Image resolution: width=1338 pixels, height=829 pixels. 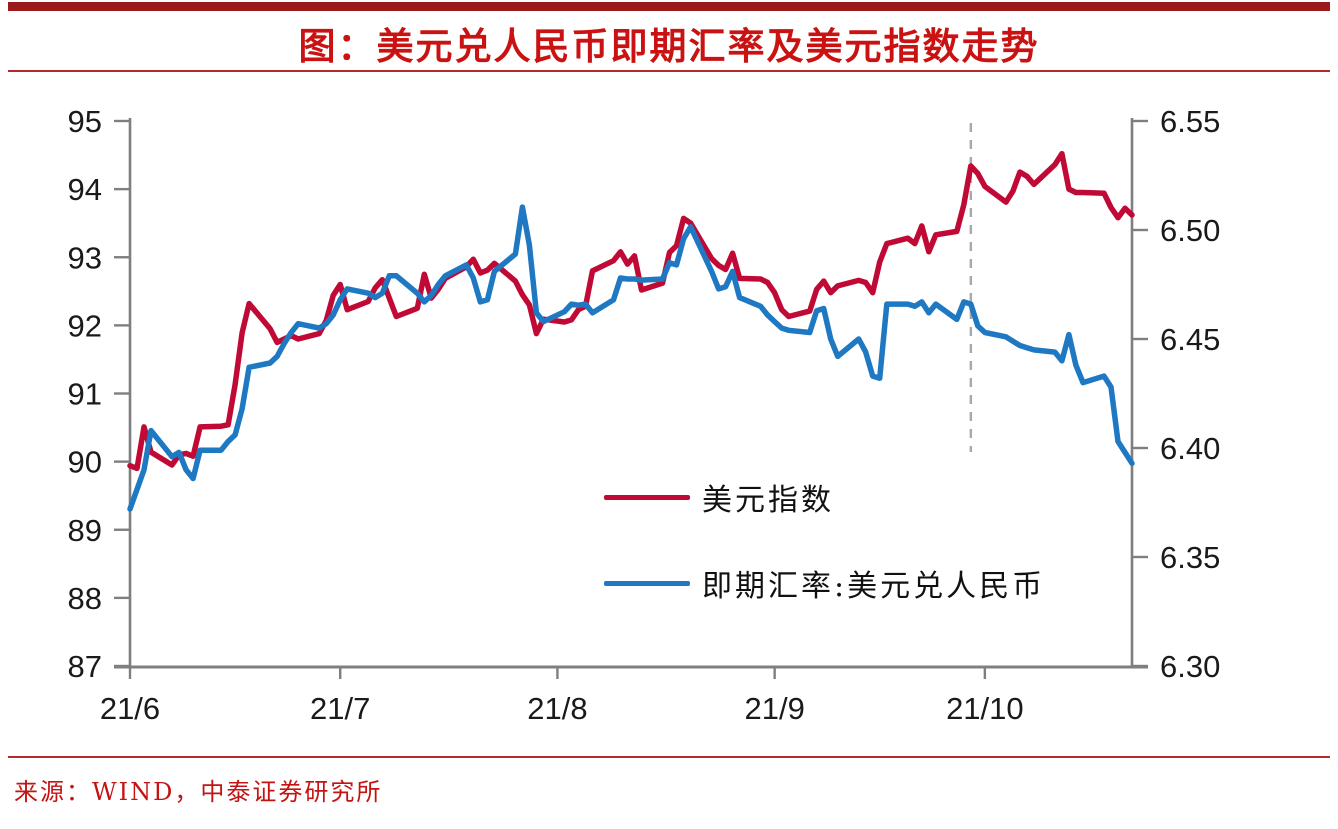 I want to click on y-axis-left-label: 95, so click(x=85, y=121).